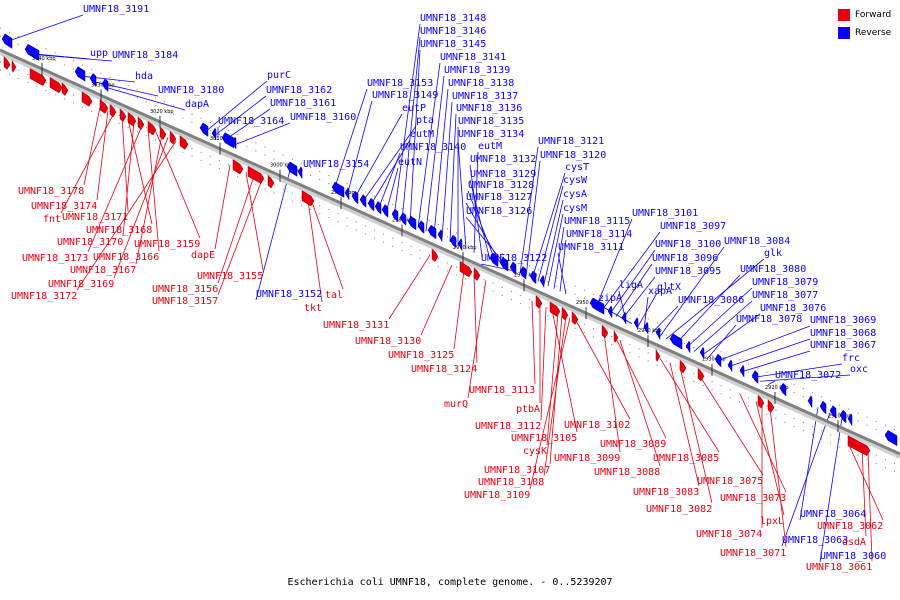  Describe the element at coordinates (688, 244) in the screenshot. I see `reverse-gene-label: UMNF18_3100` at that location.